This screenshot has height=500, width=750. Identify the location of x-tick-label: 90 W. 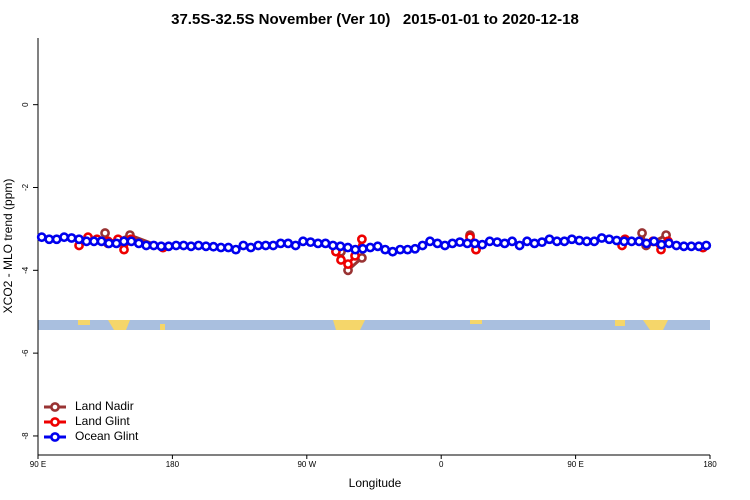
(306, 464).